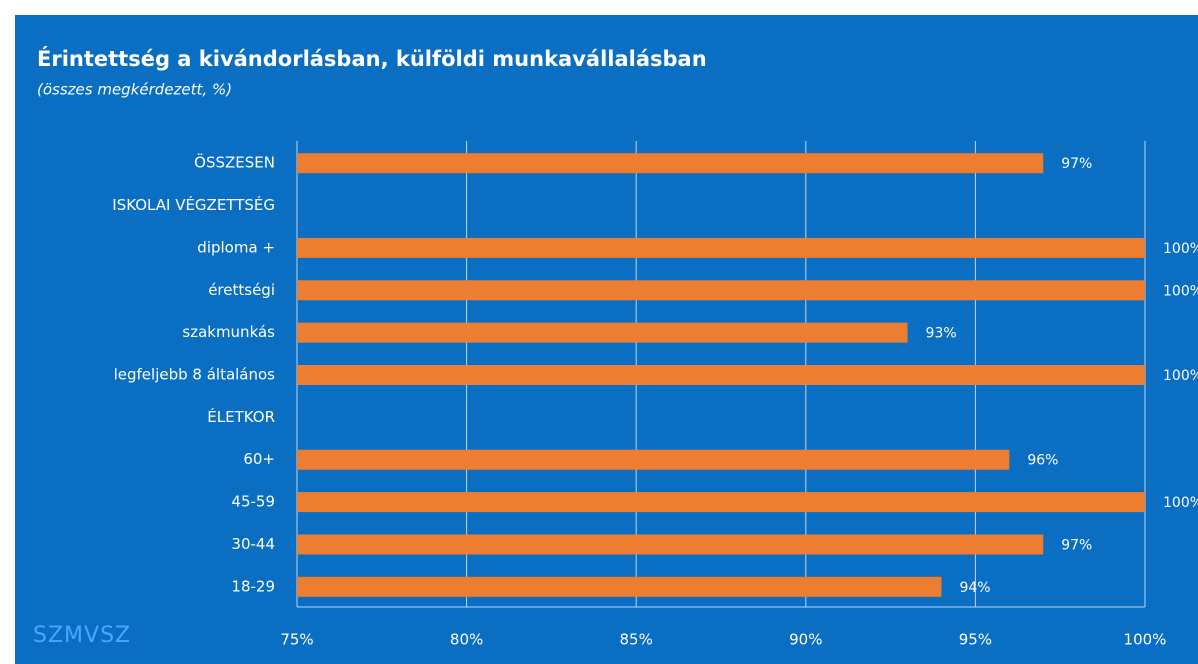 This screenshot has height=664, width=1198. Describe the element at coordinates (636, 640) in the screenshot. I see `x-tick-label: 85%` at that location.